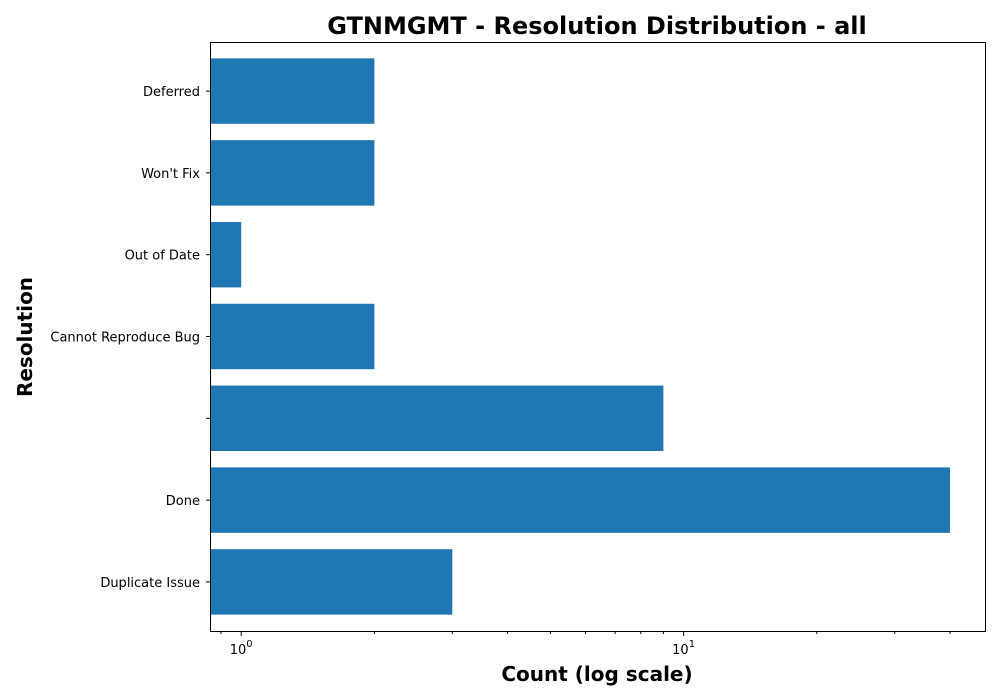  What do you see at coordinates (331, 582) in the screenshot?
I see `bar-duplicate-issue` at bounding box center [331, 582].